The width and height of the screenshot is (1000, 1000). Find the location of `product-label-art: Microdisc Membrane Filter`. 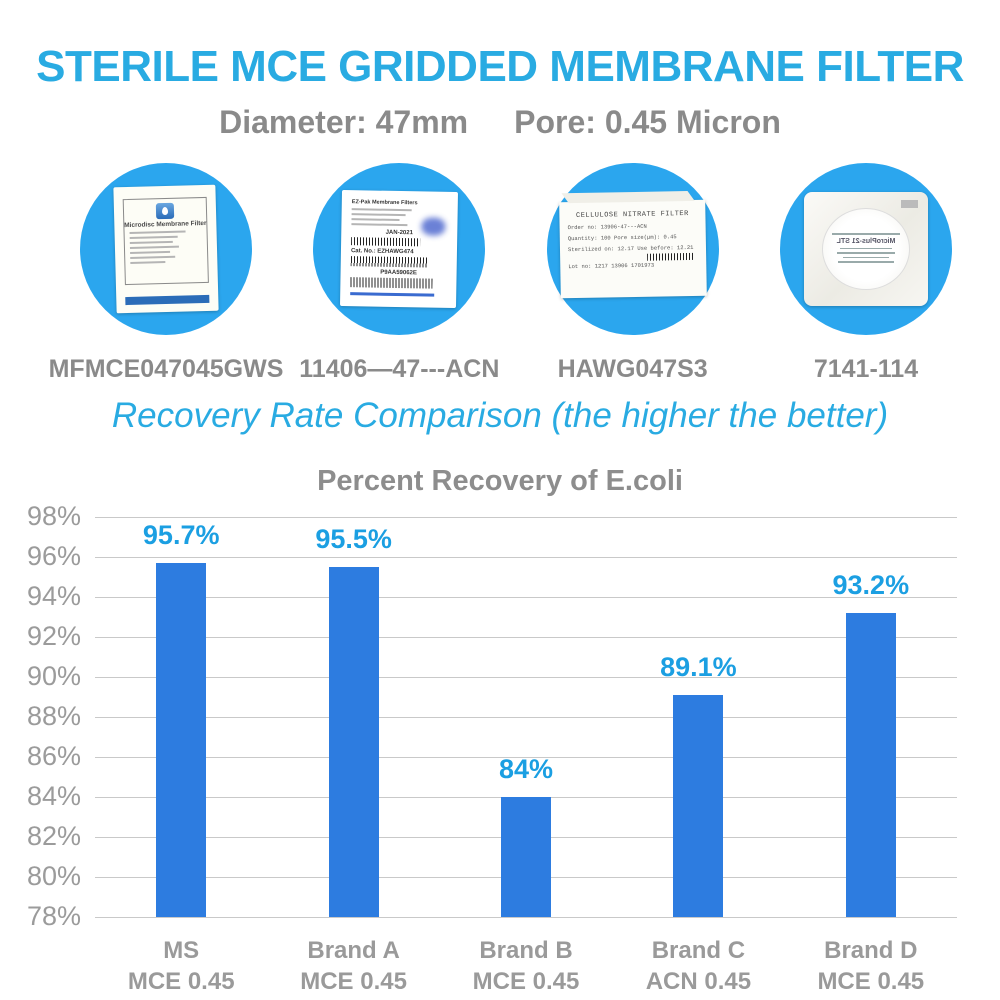

product-label-art: Microdisc Membrane Filter is located at coordinates (165, 241).